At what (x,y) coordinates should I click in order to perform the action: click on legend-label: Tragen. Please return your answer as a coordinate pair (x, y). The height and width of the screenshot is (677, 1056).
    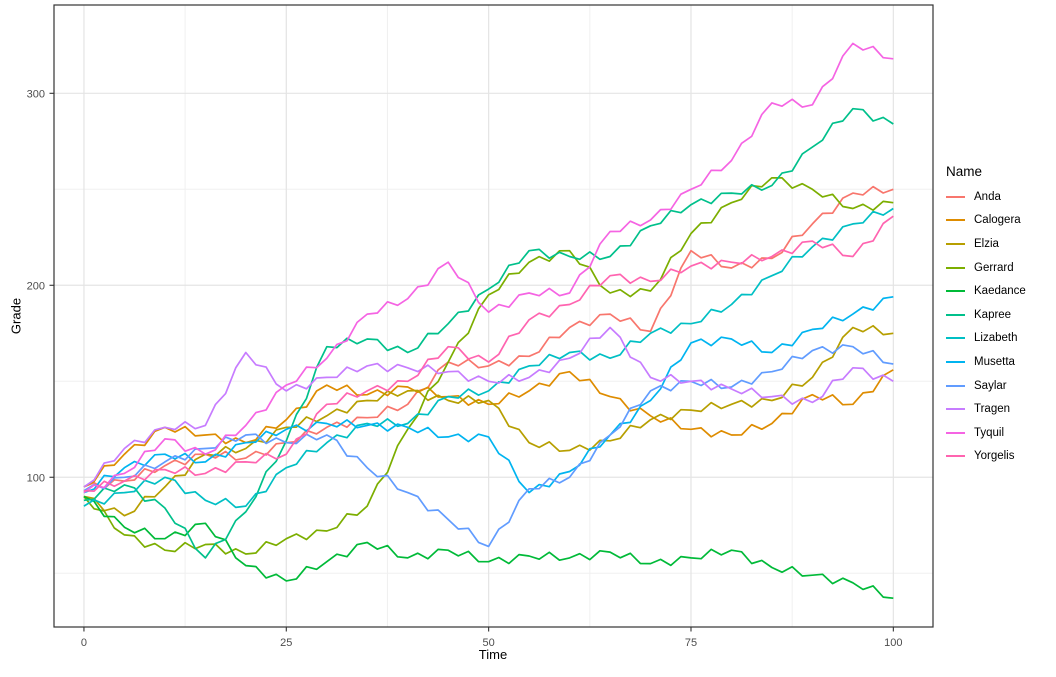
    Looking at the image, I should click on (992, 409).